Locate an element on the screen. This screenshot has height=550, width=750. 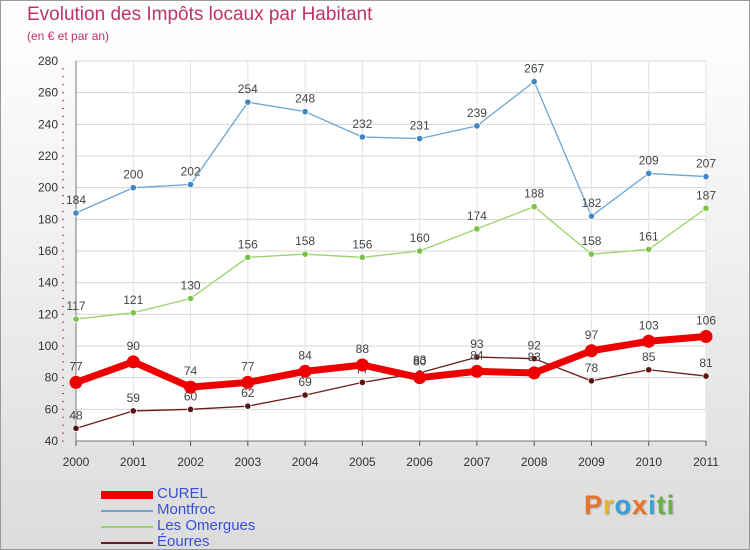
data-label: 248 is located at coordinates (305, 99).